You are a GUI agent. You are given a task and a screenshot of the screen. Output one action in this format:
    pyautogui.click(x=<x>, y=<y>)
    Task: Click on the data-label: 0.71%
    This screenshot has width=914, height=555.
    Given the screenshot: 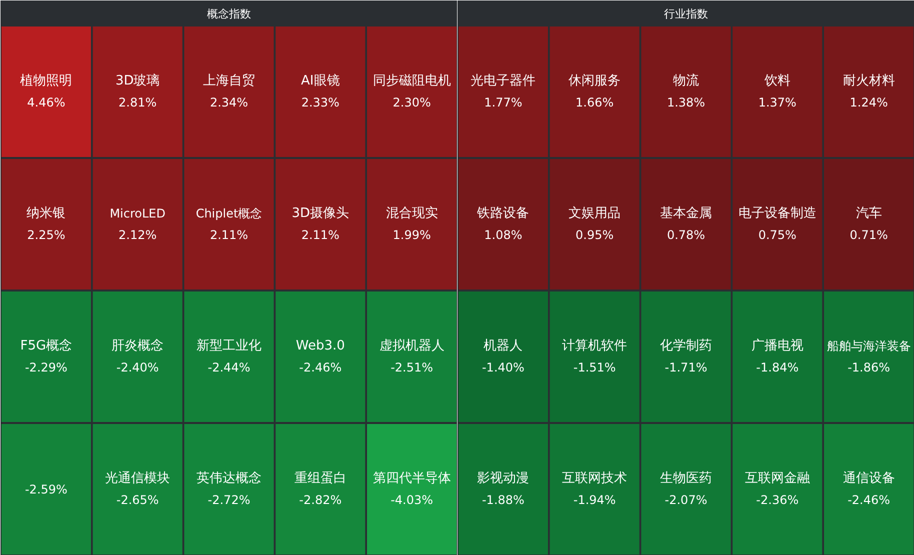 What is the action you would take?
    pyautogui.click(x=869, y=235)
    